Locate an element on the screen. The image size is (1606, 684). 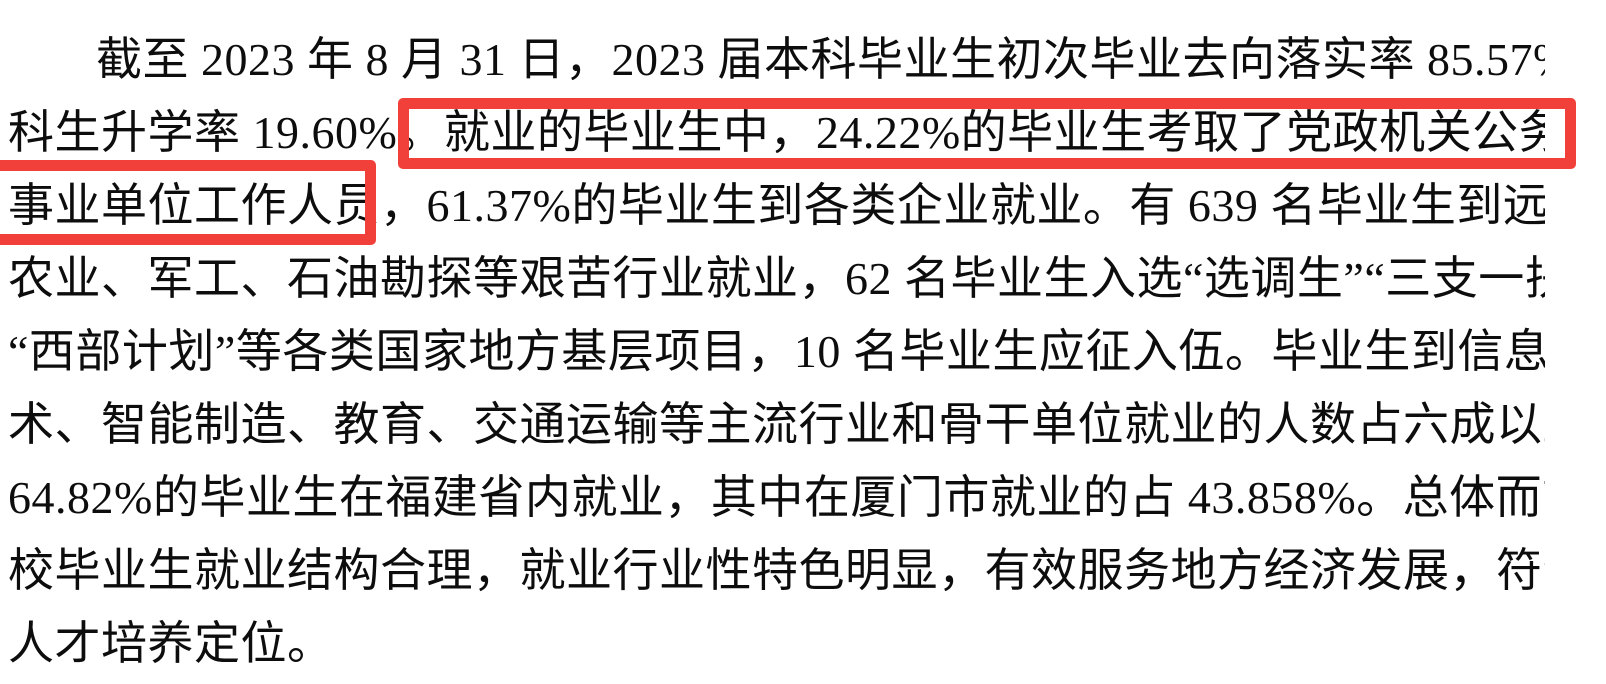
text-line-4: 农业、军工、石油勘探等艰苦行业就业，62 名毕业生入选“选调生”“三支一扶” is located at coordinates (776, 278).